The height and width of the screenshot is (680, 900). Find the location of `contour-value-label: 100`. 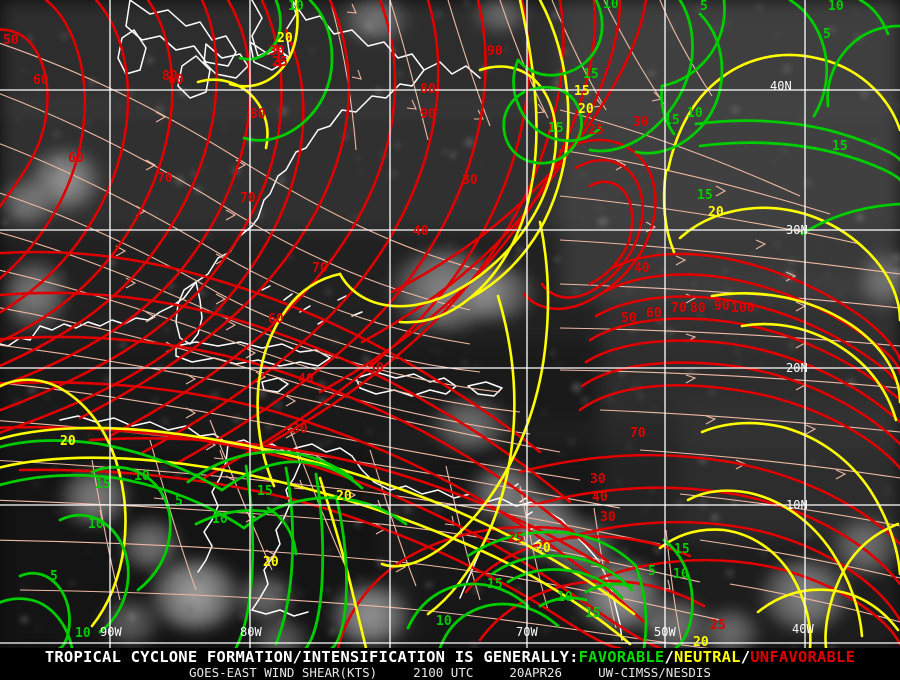

contour-value-label: 100 is located at coordinates (743, 308).